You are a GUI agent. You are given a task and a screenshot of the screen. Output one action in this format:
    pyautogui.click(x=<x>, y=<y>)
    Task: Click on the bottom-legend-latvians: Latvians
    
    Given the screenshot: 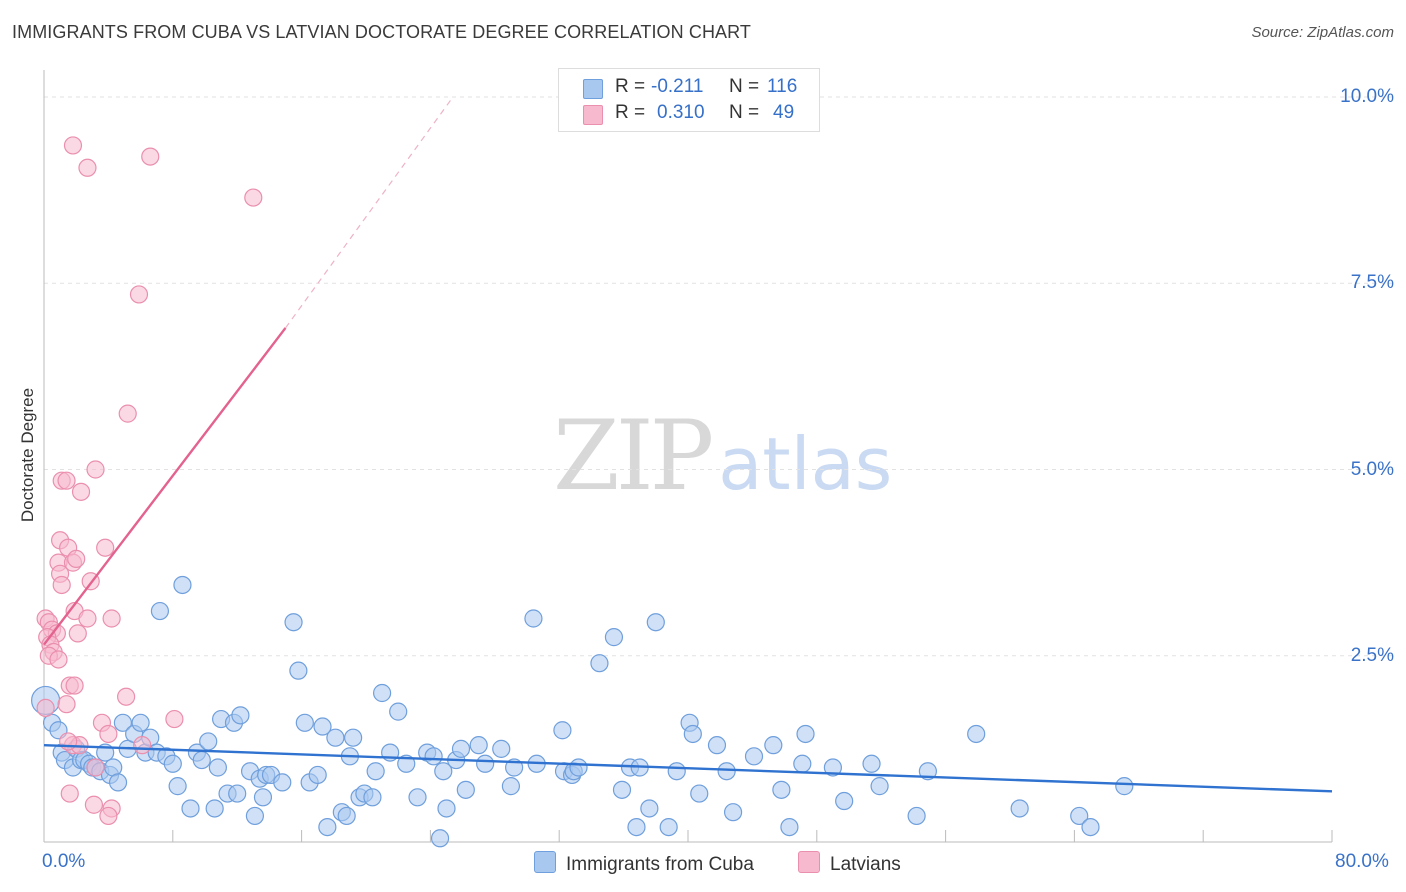 What is the action you would take?
    pyautogui.click(x=849, y=863)
    